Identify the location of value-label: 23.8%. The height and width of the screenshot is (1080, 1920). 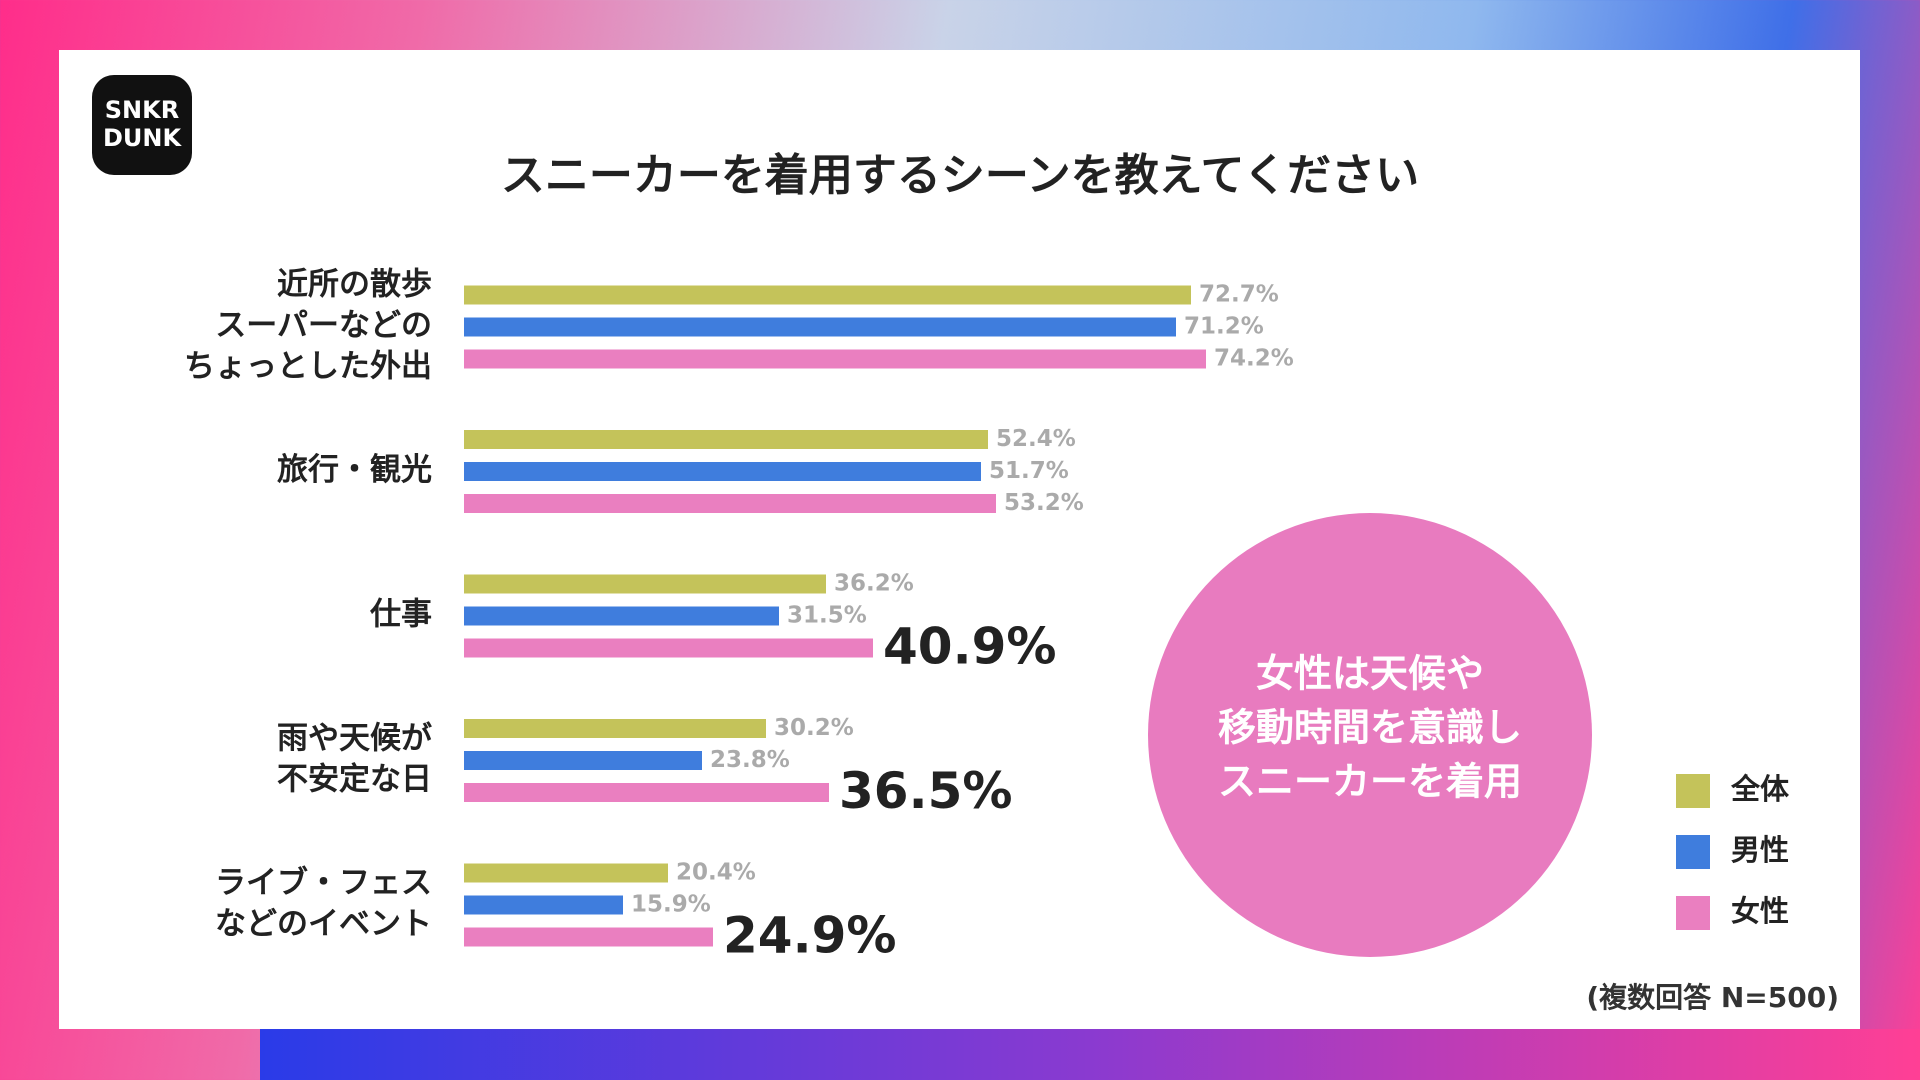
(750, 760).